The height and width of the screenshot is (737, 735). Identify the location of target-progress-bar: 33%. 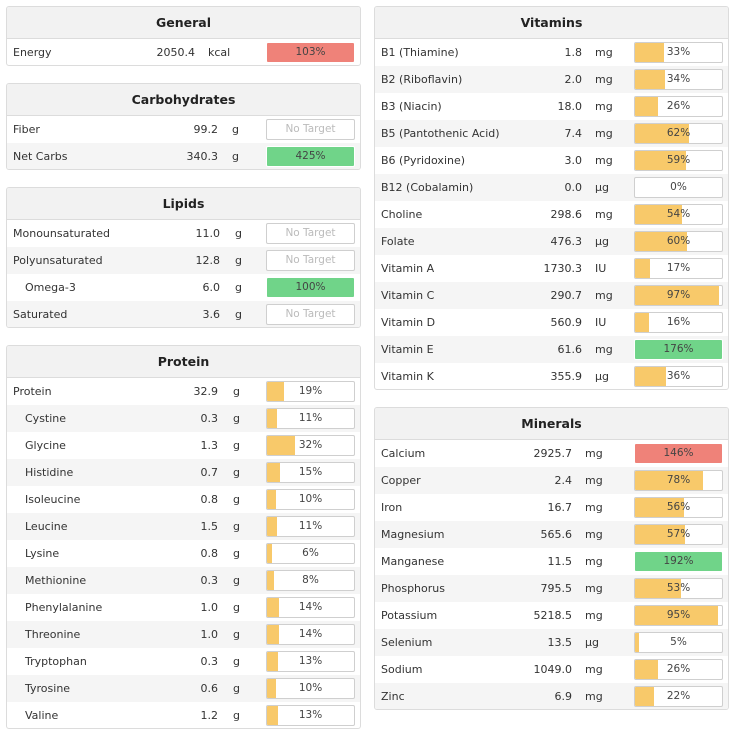
(678, 52).